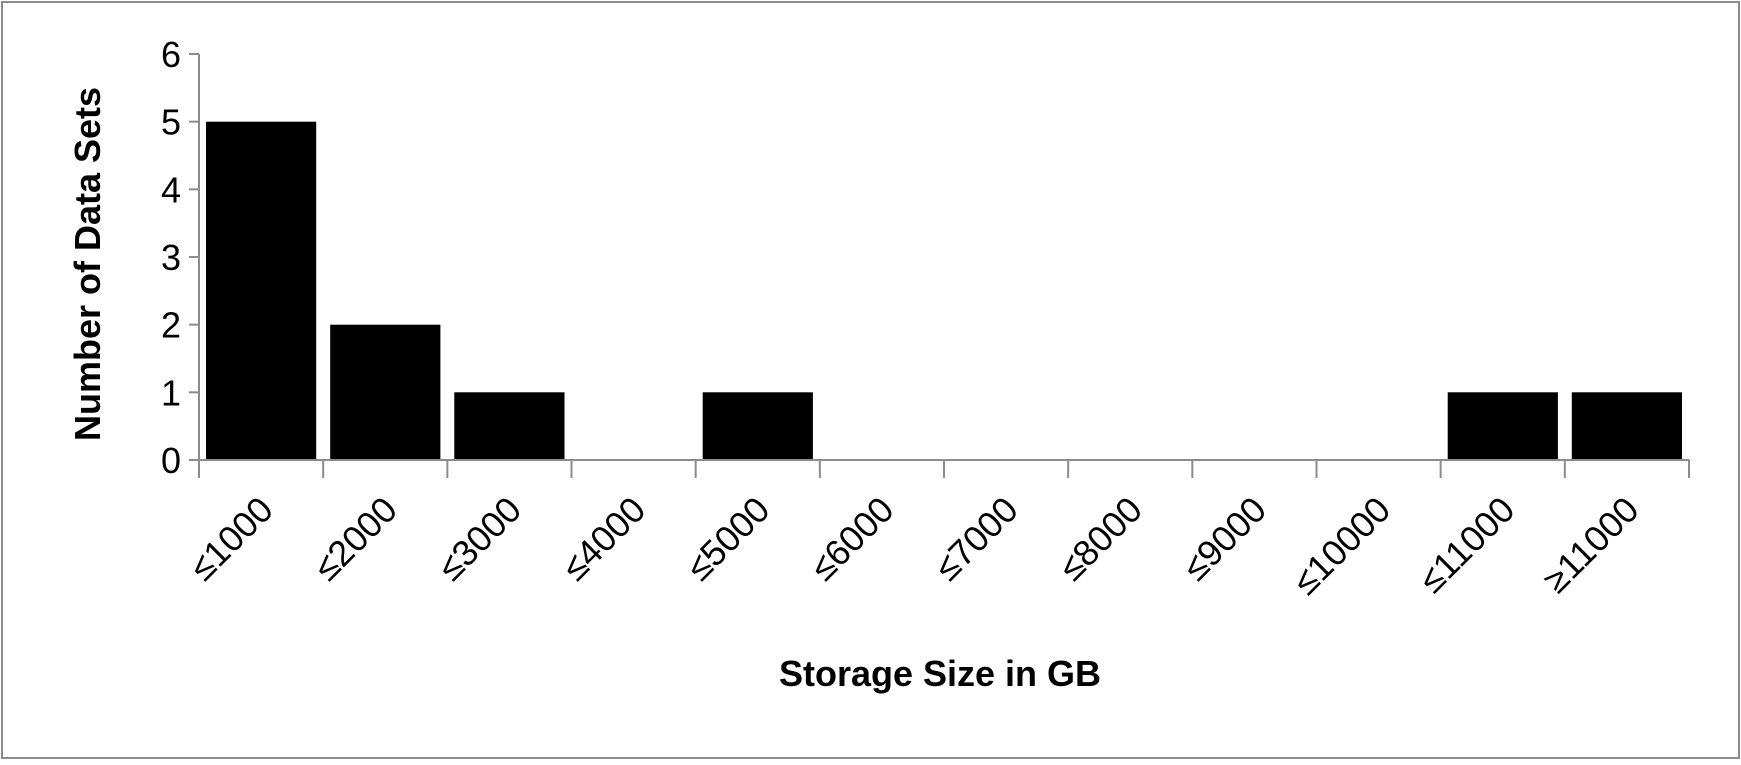 This screenshot has height=765, width=1741. What do you see at coordinates (87, 264) in the screenshot?
I see `y-axis-title: Number of Data Sets` at bounding box center [87, 264].